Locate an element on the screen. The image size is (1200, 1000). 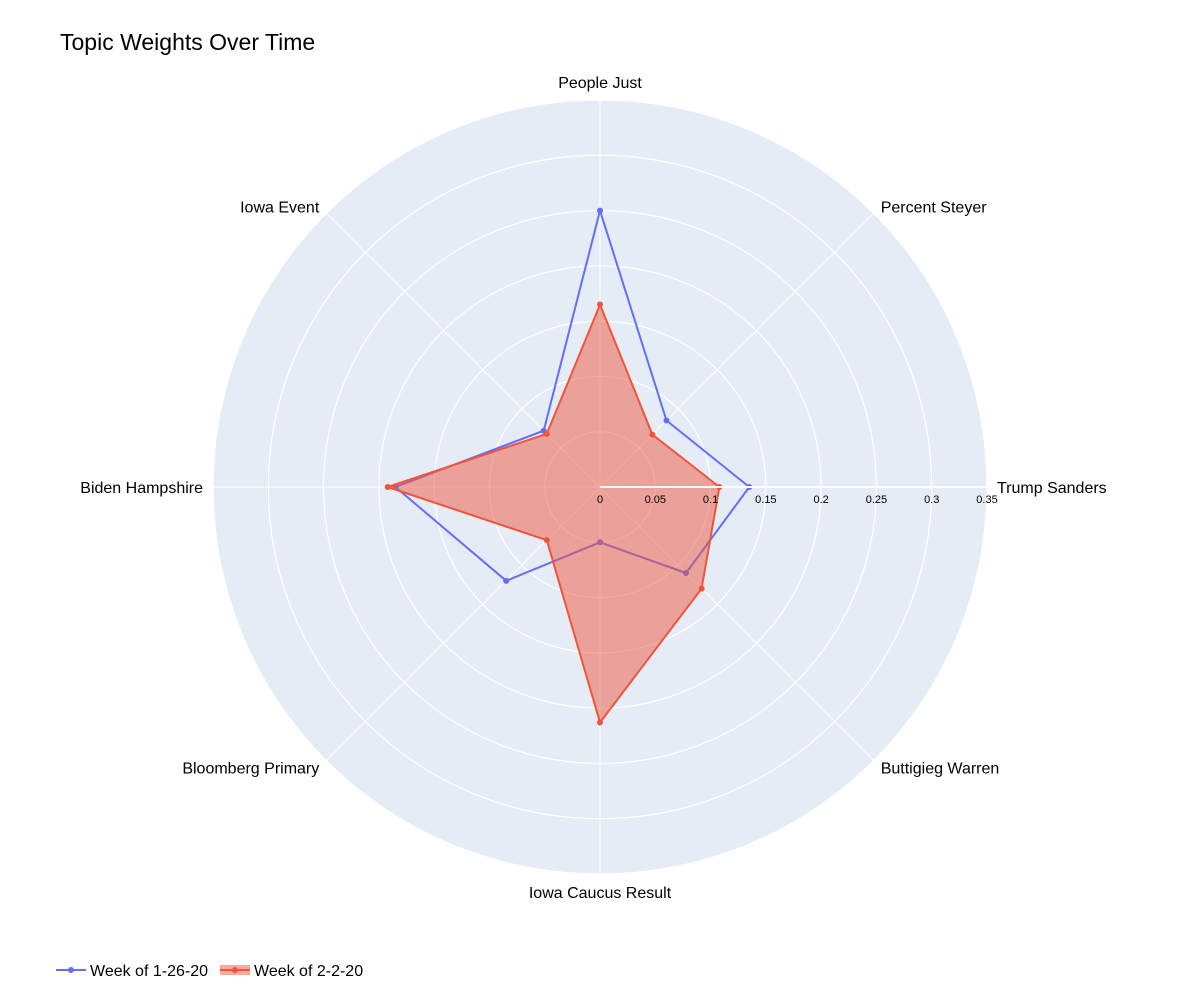
legend-item: Week of 1-26-20 is located at coordinates (132, 971).